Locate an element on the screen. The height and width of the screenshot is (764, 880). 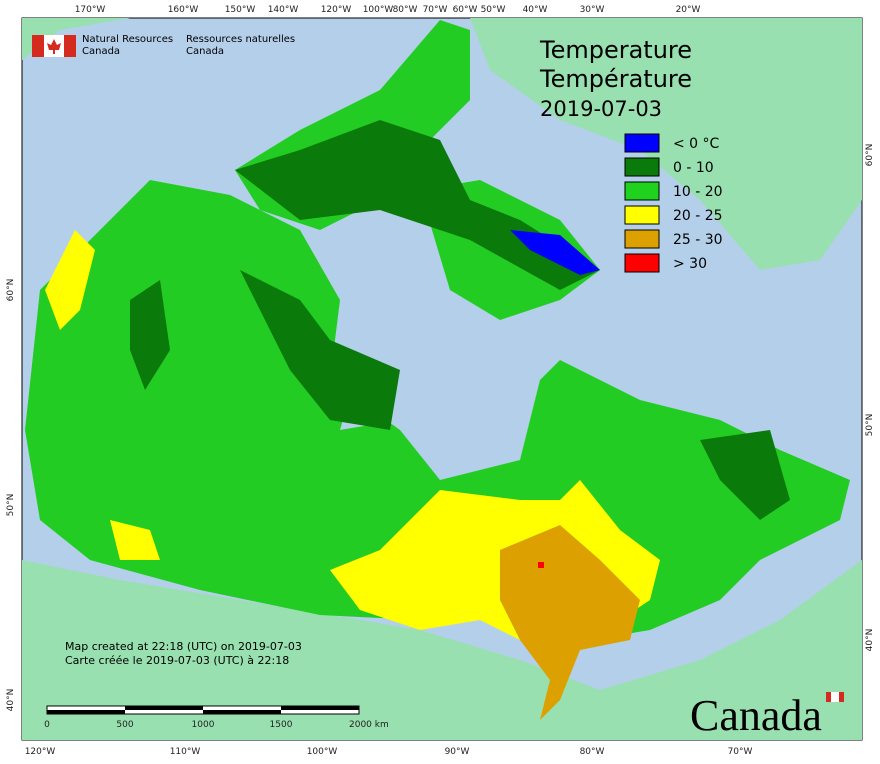
scale-label: 1500 is located at coordinates (281, 725).